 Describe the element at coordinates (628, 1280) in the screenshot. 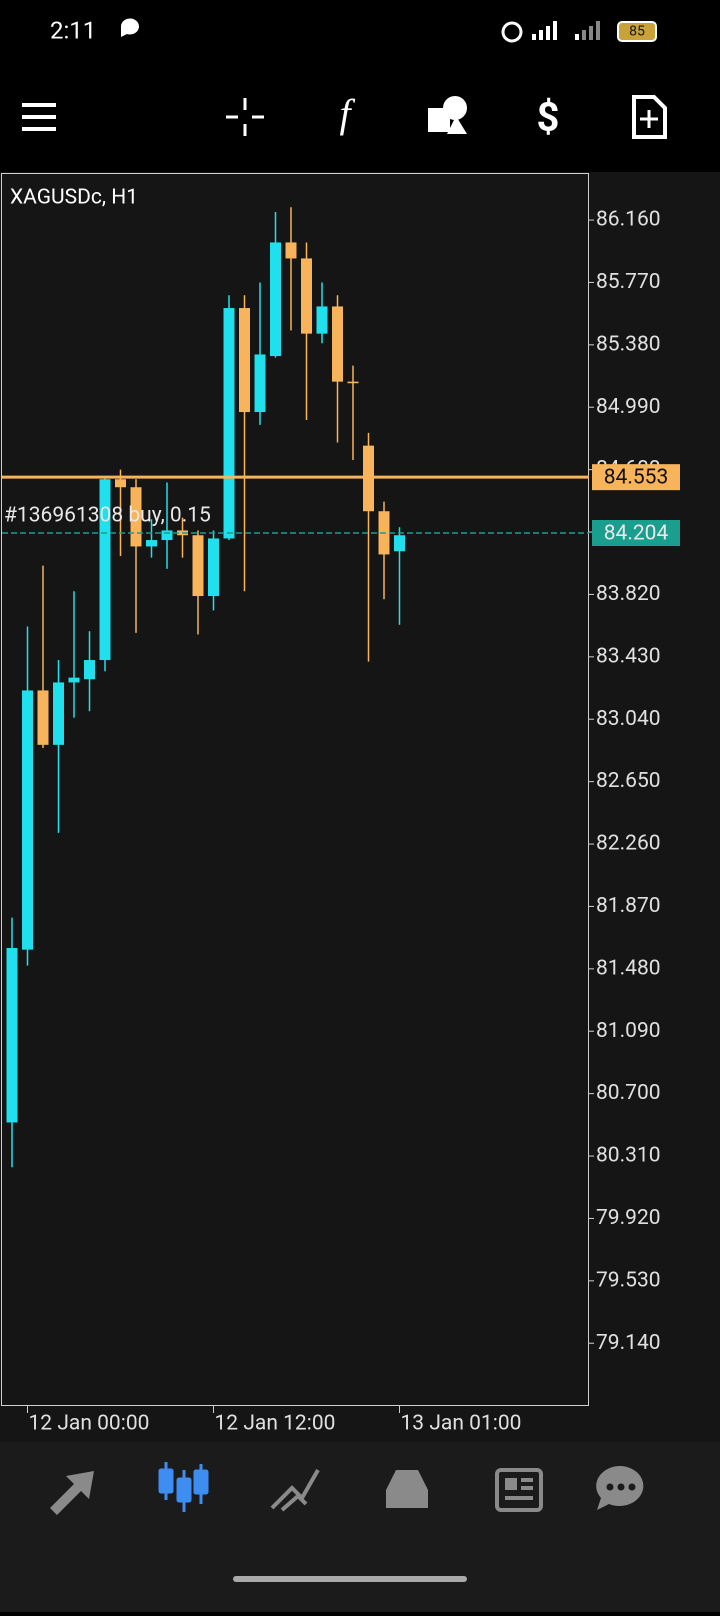

I see `y-tick-label: 79.530` at that location.